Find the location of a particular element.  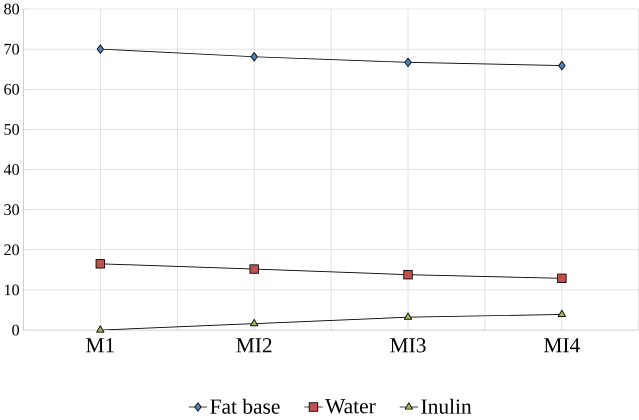

legend-label: Water is located at coordinates (350, 406).